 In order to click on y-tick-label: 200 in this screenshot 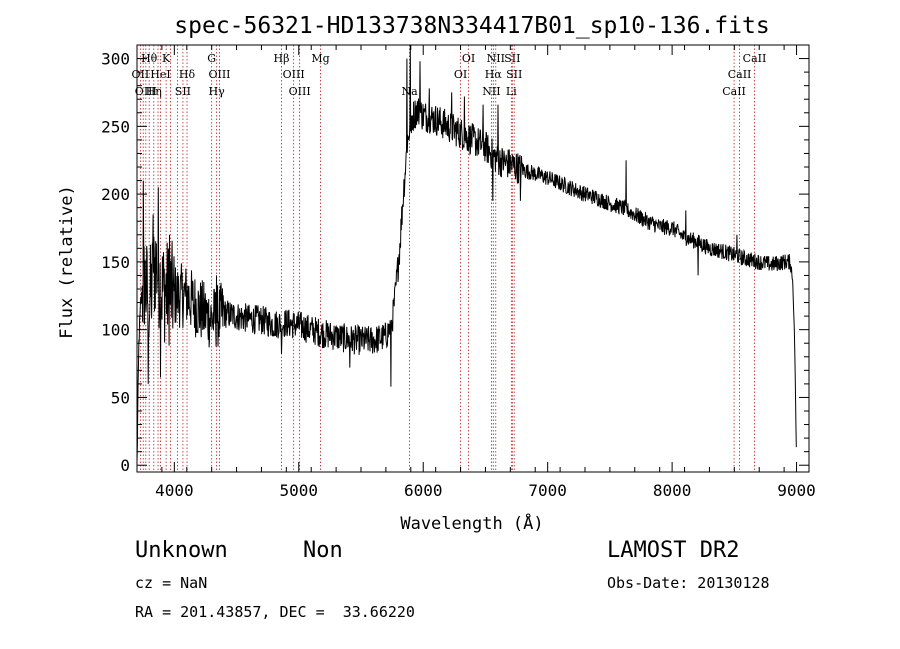, I will do `click(115, 194)`.